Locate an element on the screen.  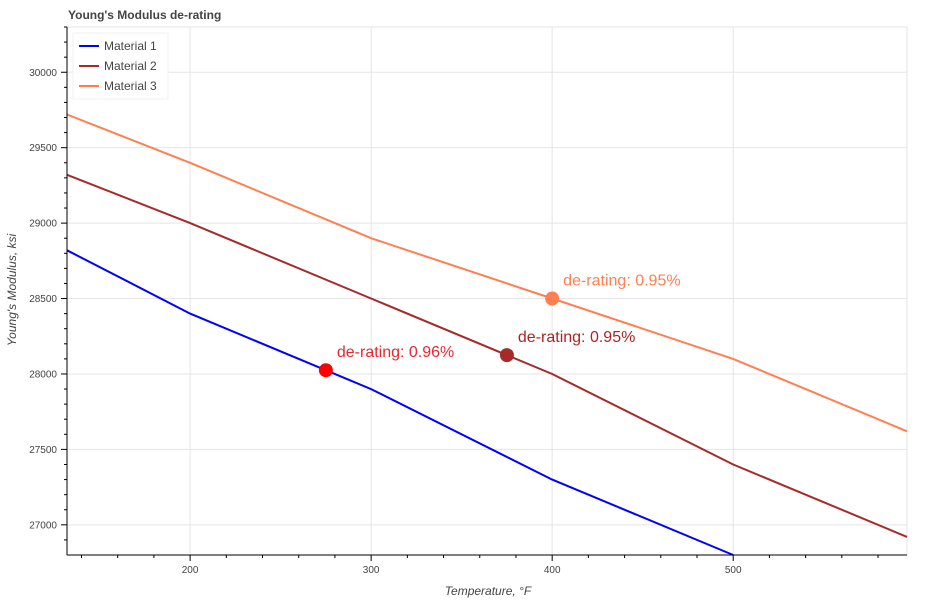
x-tick-label: 500 is located at coordinates (733, 570).